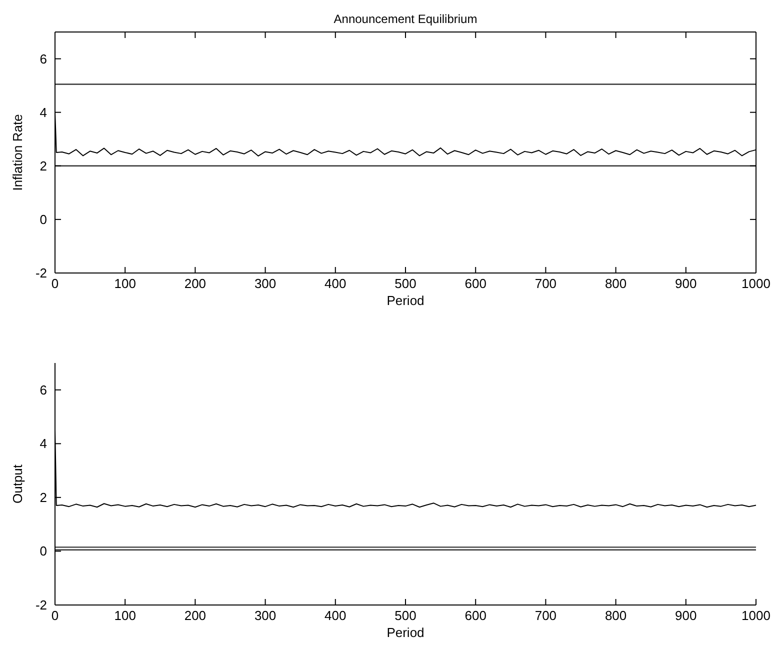 This screenshot has height=649, width=777. I want to click on y-axis-title: Output, so click(17, 484).